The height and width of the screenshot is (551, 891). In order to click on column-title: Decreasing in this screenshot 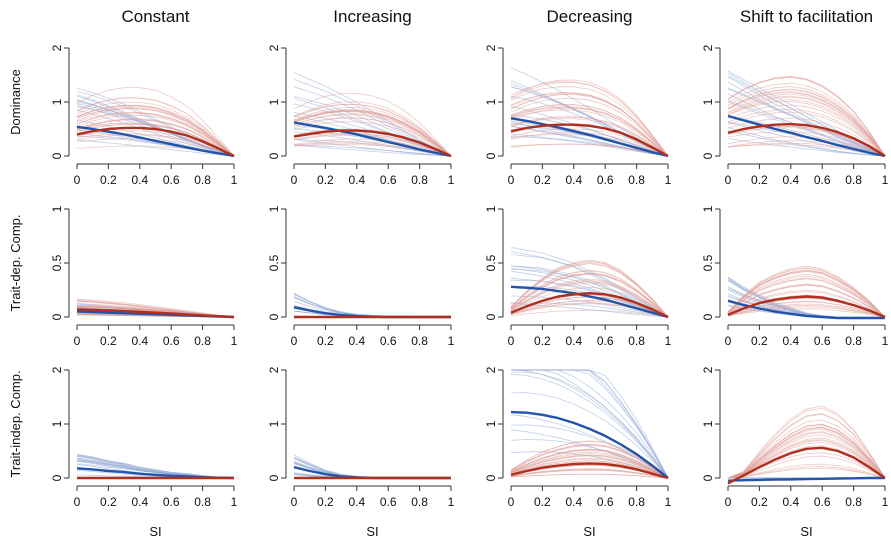, I will do `click(590, 16)`.